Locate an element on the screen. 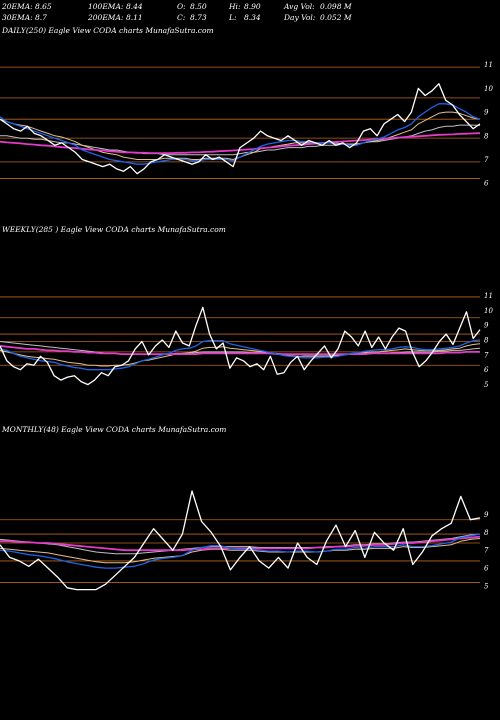 Image resolution: width=500 pixels, height=720 pixels. open-value: 8.50 is located at coordinates (198, 6).